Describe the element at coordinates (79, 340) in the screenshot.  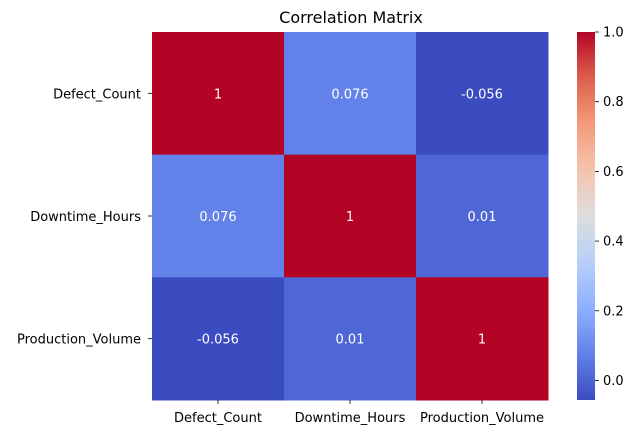
I see `y-tick-label: Production_Volume` at that location.